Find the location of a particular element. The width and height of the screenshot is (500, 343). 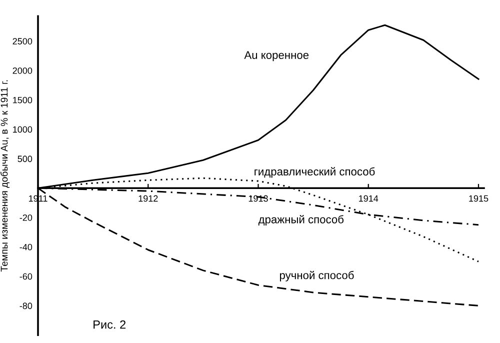

annotation: Рис. 2 is located at coordinates (110, 324).